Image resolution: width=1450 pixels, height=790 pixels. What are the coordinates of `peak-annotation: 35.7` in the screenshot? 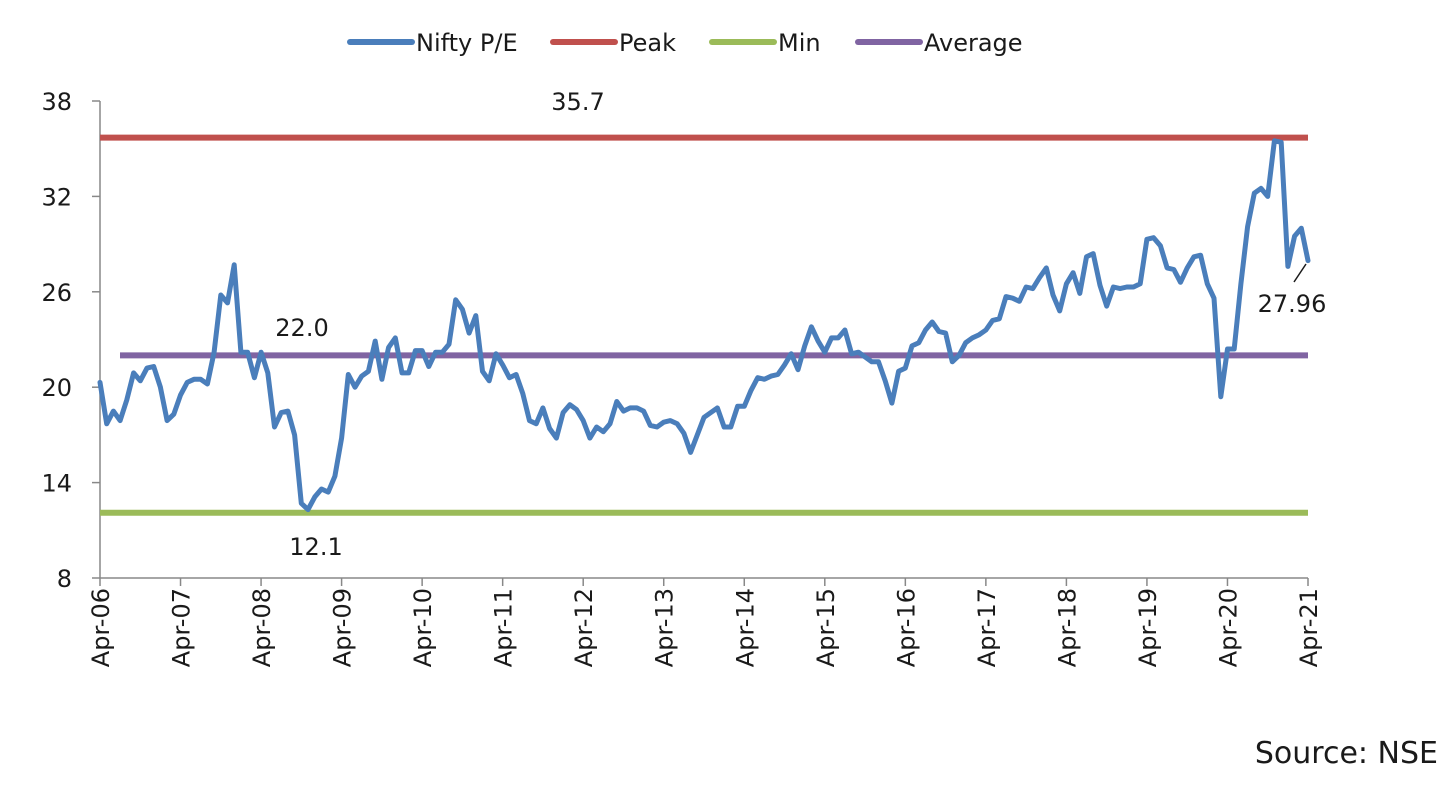 It's located at (577, 102).